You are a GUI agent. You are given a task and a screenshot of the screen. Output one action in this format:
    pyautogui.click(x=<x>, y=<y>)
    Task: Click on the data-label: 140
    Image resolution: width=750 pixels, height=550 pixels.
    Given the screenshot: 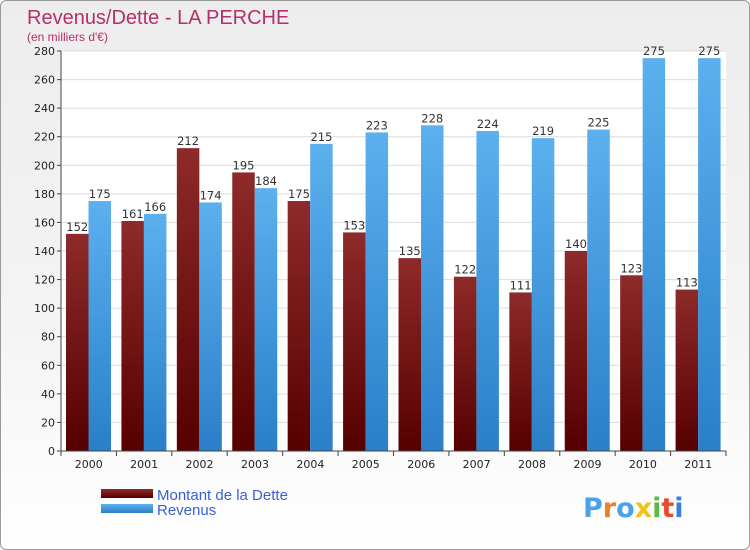 What is the action you would take?
    pyautogui.click(x=576, y=244)
    